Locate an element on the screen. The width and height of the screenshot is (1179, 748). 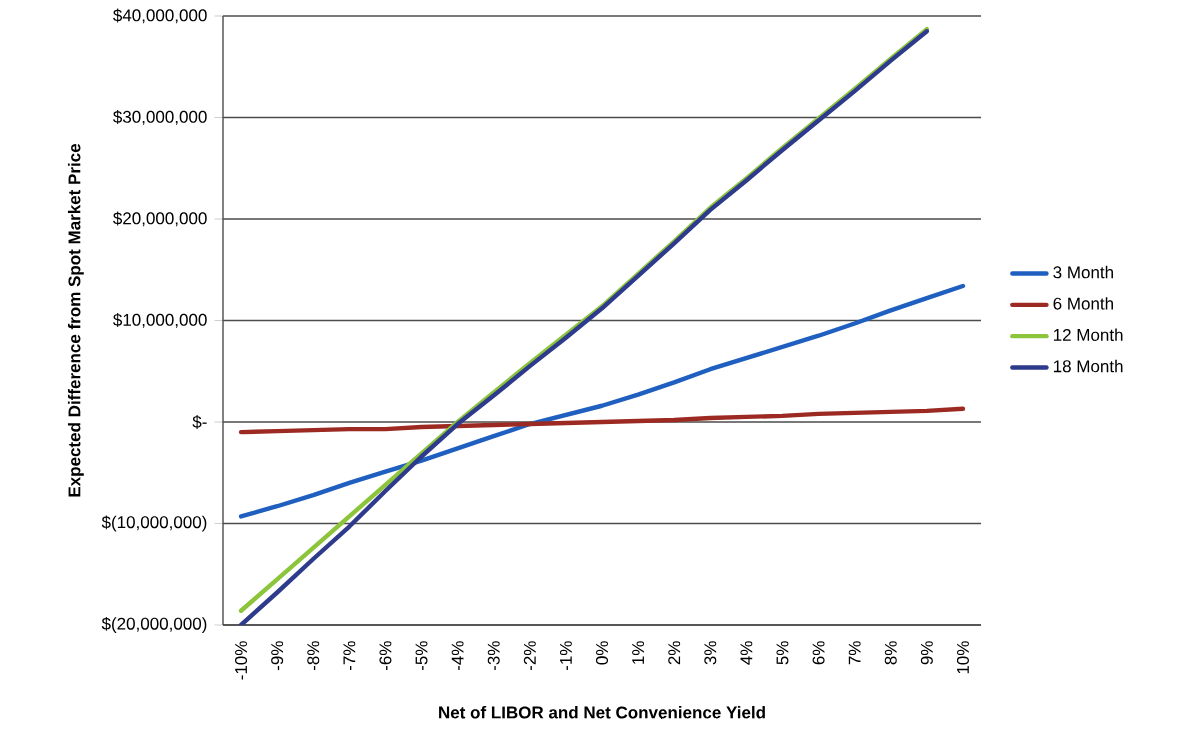
x-tick-label: 5% is located at coordinates (782, 653).